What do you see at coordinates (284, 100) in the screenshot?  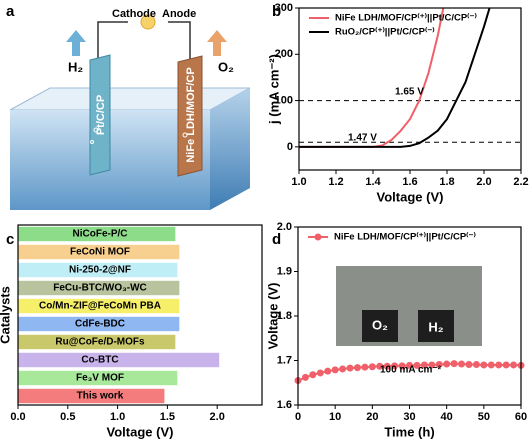 I see `y-tick-label: 100` at bounding box center [284, 100].